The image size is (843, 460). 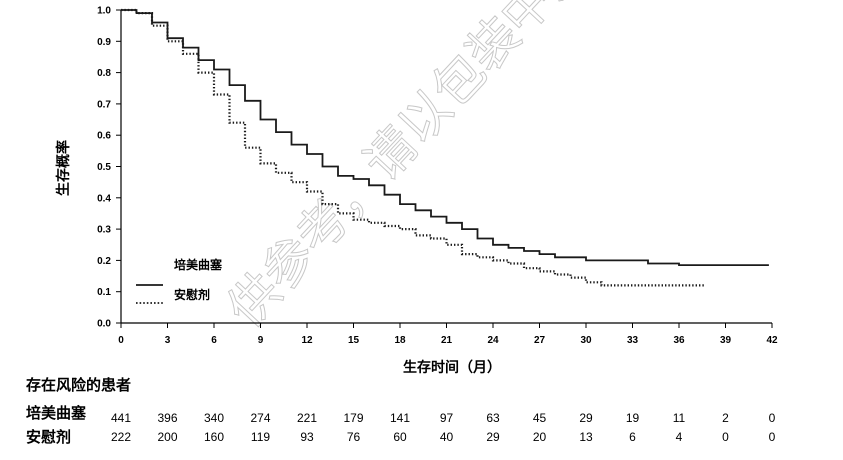 I want to click on legend: 培美曲塞 安慰剂, so click(x=179, y=280).